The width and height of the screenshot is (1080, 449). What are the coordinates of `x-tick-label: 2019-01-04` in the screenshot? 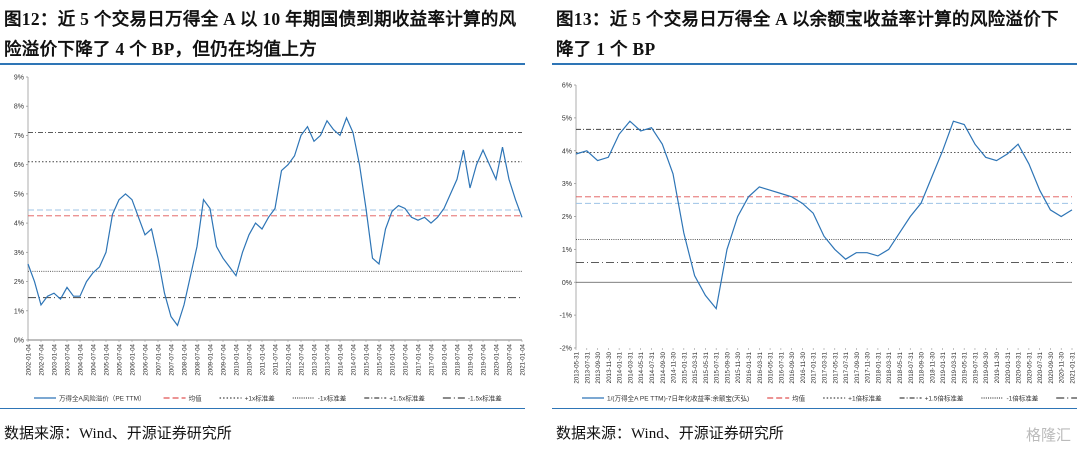 It's located at (471, 359).